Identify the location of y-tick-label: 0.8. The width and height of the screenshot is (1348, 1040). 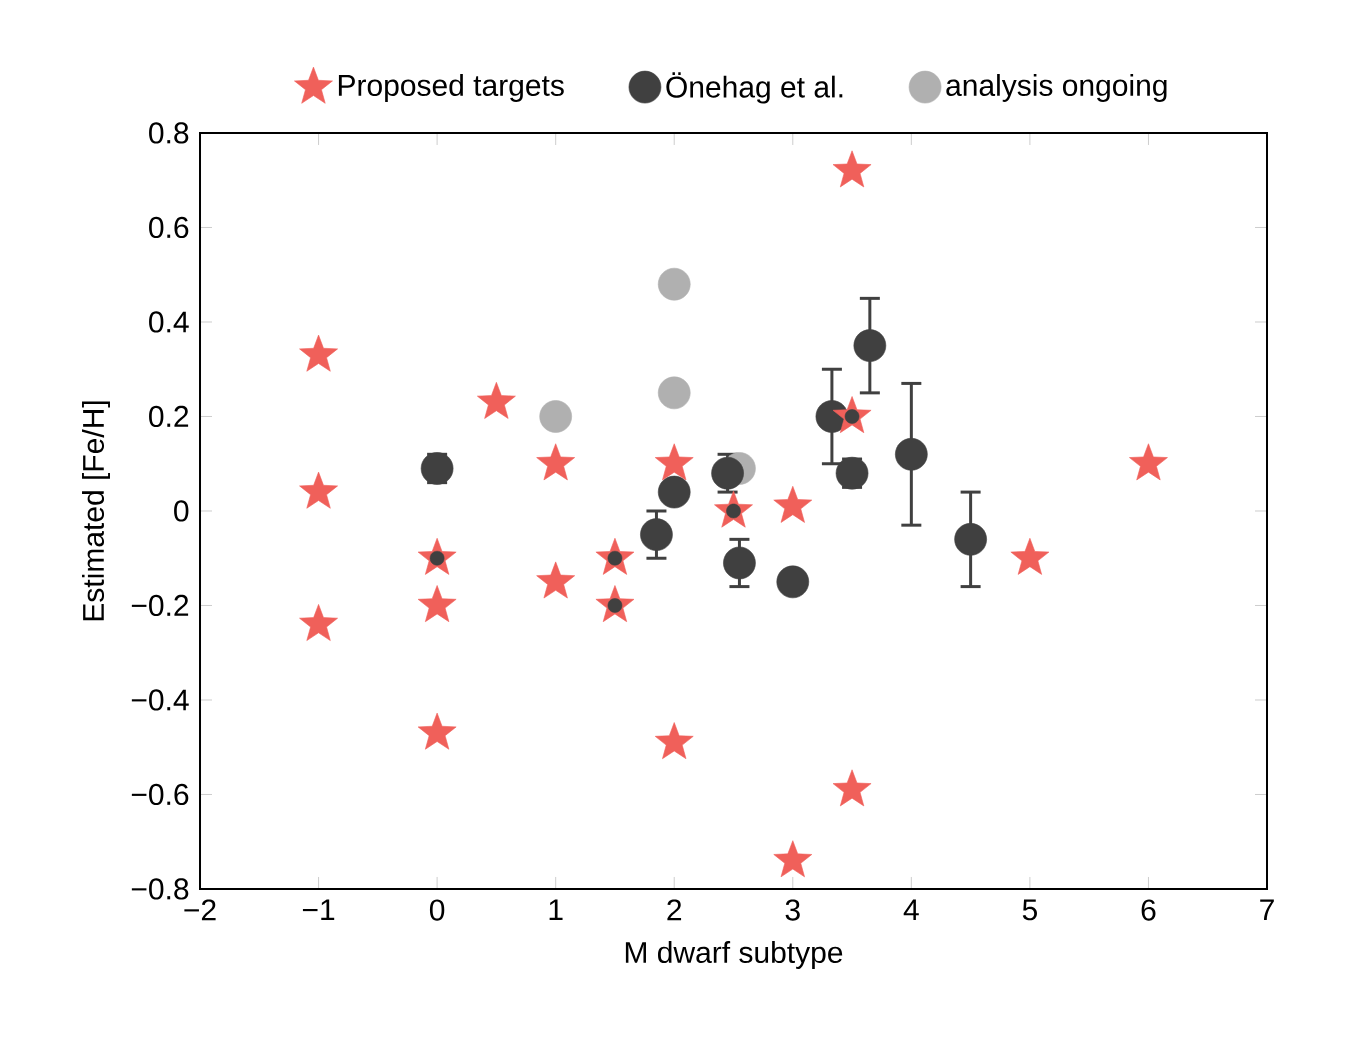
(169, 133).